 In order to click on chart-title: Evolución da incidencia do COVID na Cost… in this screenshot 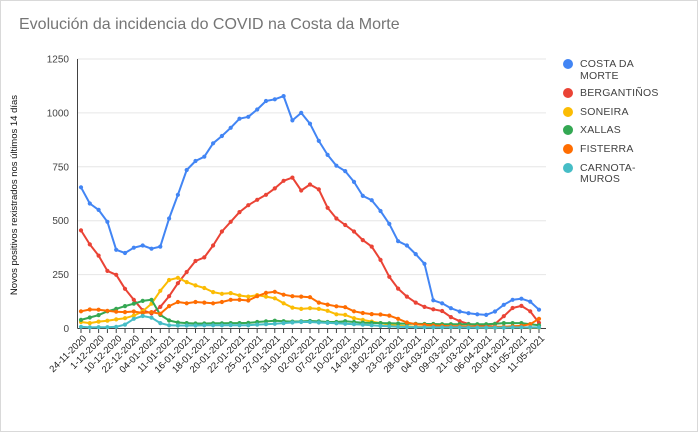, I will do `click(209, 24)`.